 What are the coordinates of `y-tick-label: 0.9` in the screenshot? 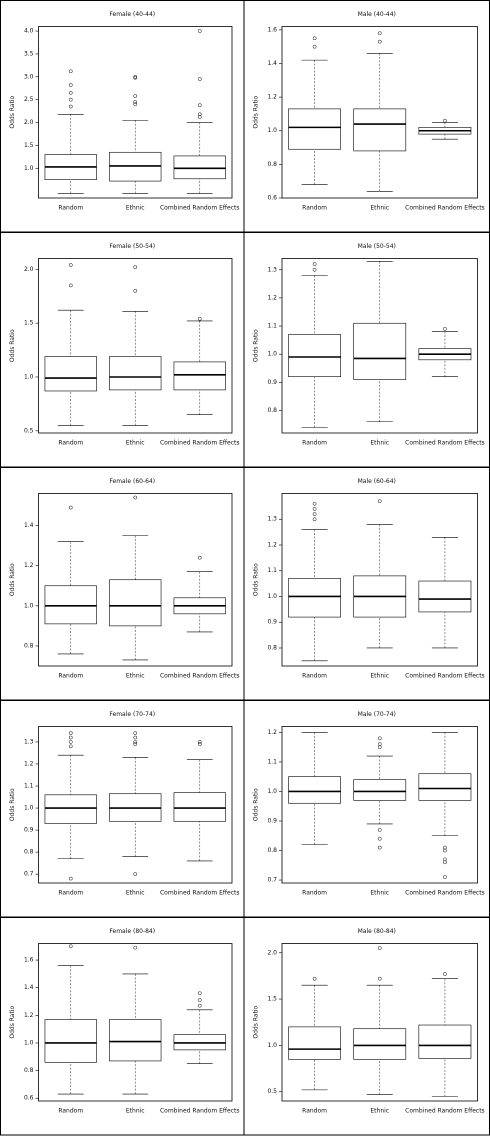 It's located at (272, 622).